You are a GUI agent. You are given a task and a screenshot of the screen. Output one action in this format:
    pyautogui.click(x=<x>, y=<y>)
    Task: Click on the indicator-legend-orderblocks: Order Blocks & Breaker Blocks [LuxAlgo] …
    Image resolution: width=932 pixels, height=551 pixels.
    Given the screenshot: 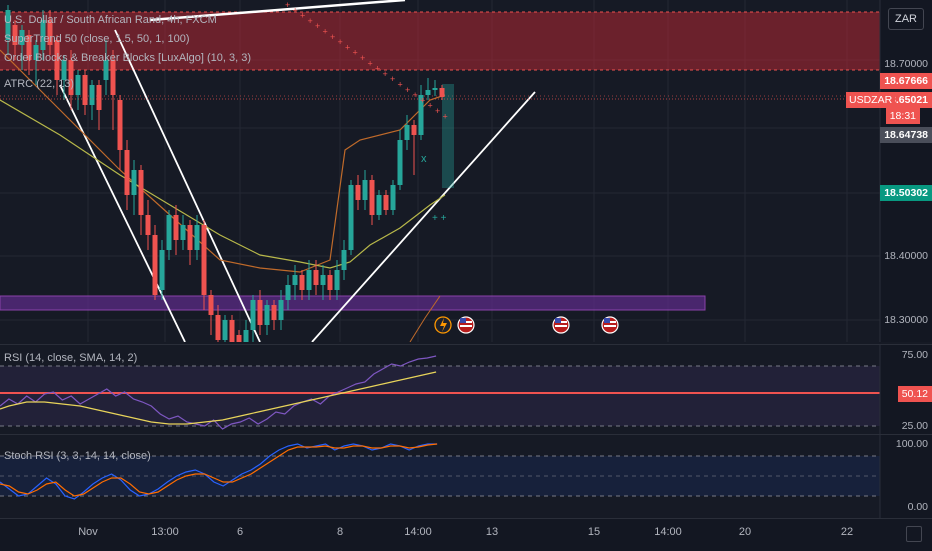 What is the action you would take?
    pyautogui.click(x=127, y=58)
    